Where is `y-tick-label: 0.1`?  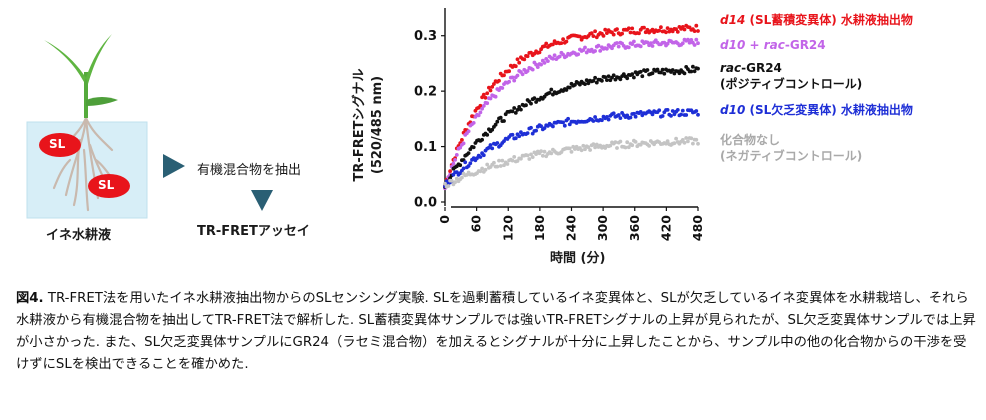 y-tick-label: 0.1 is located at coordinates (425, 147).